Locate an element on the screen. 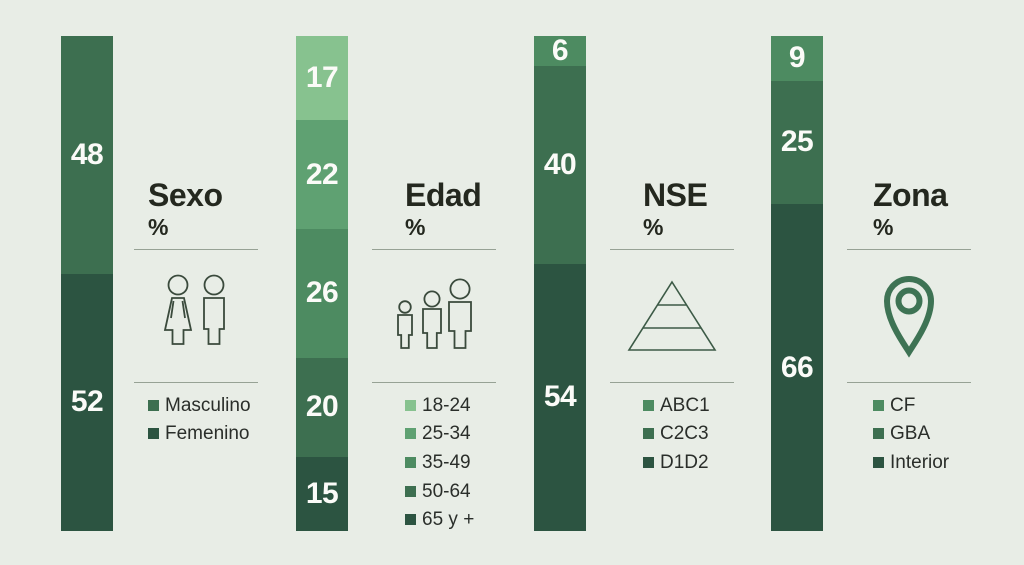  map-pin-icon is located at coordinates (909, 316).